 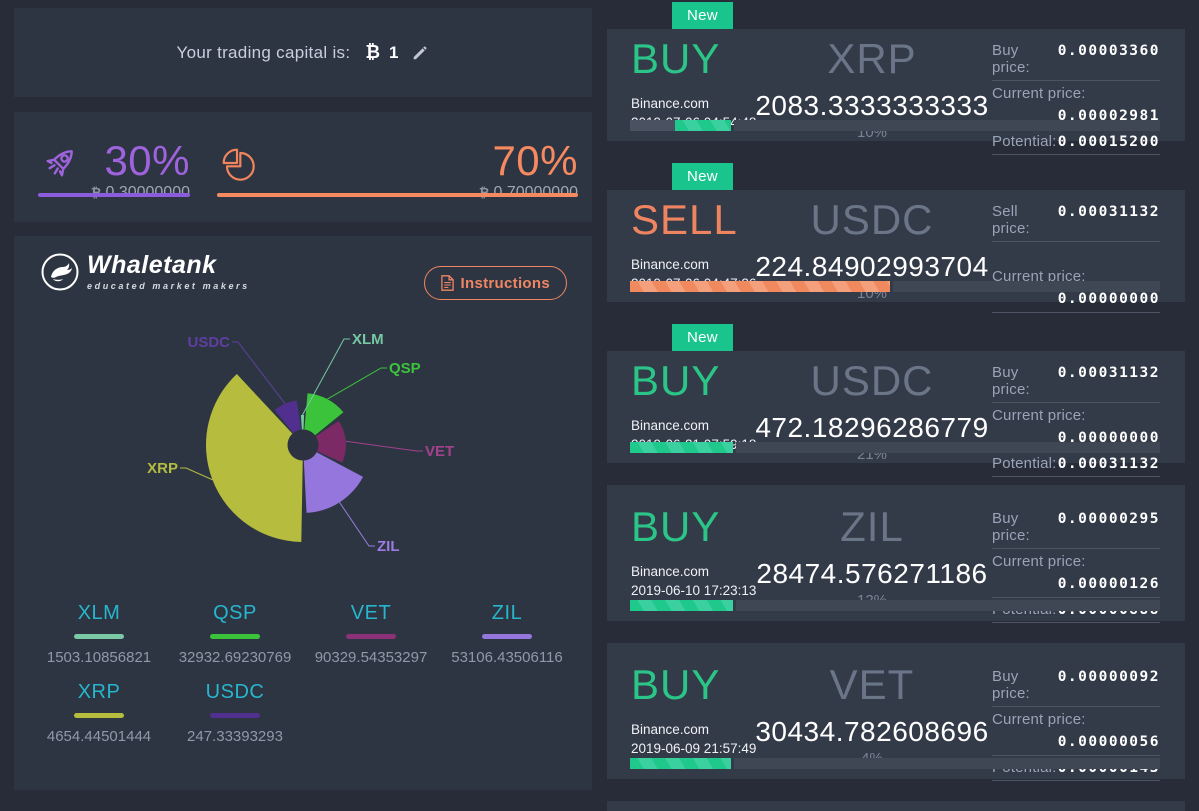 What do you see at coordinates (872, 106) in the screenshot?
I see `signal-amount: 2083.3333333333` at bounding box center [872, 106].